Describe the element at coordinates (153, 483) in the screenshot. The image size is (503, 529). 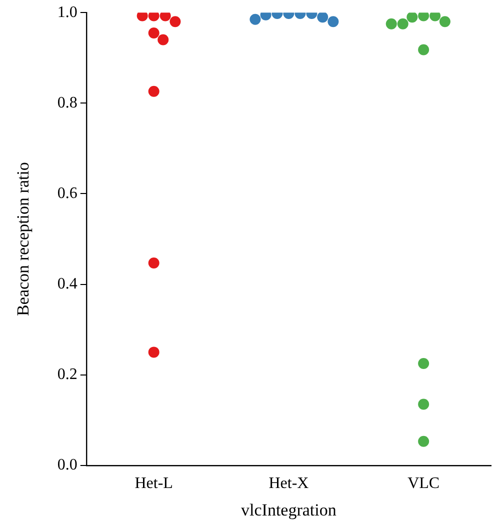
I see `x-tick-label: Het-L` at that location.